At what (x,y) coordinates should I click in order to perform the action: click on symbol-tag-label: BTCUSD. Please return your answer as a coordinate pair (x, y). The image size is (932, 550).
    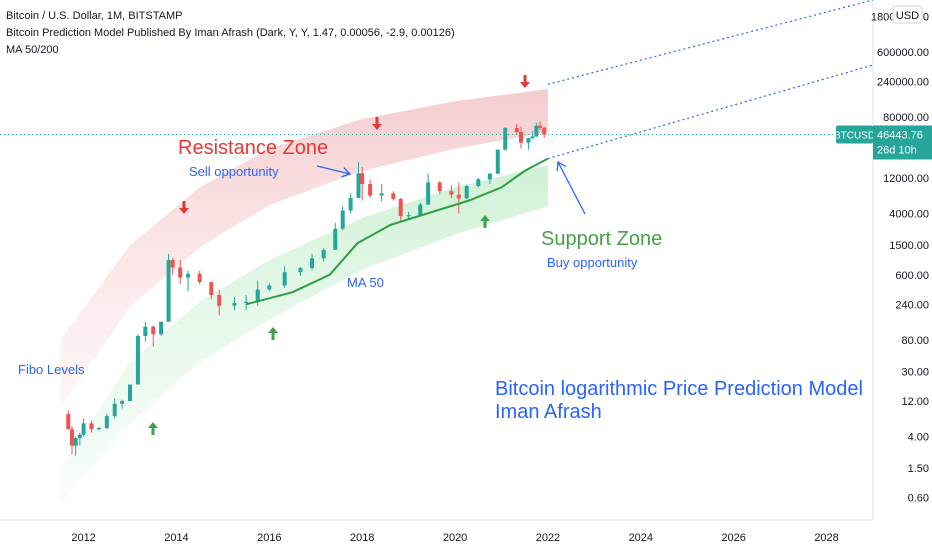
    Looking at the image, I should click on (854, 135).